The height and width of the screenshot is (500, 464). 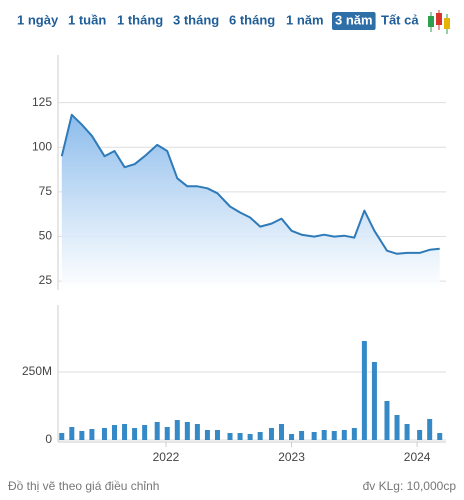 I want to click on y-tick-label: 75, so click(x=46, y=191).